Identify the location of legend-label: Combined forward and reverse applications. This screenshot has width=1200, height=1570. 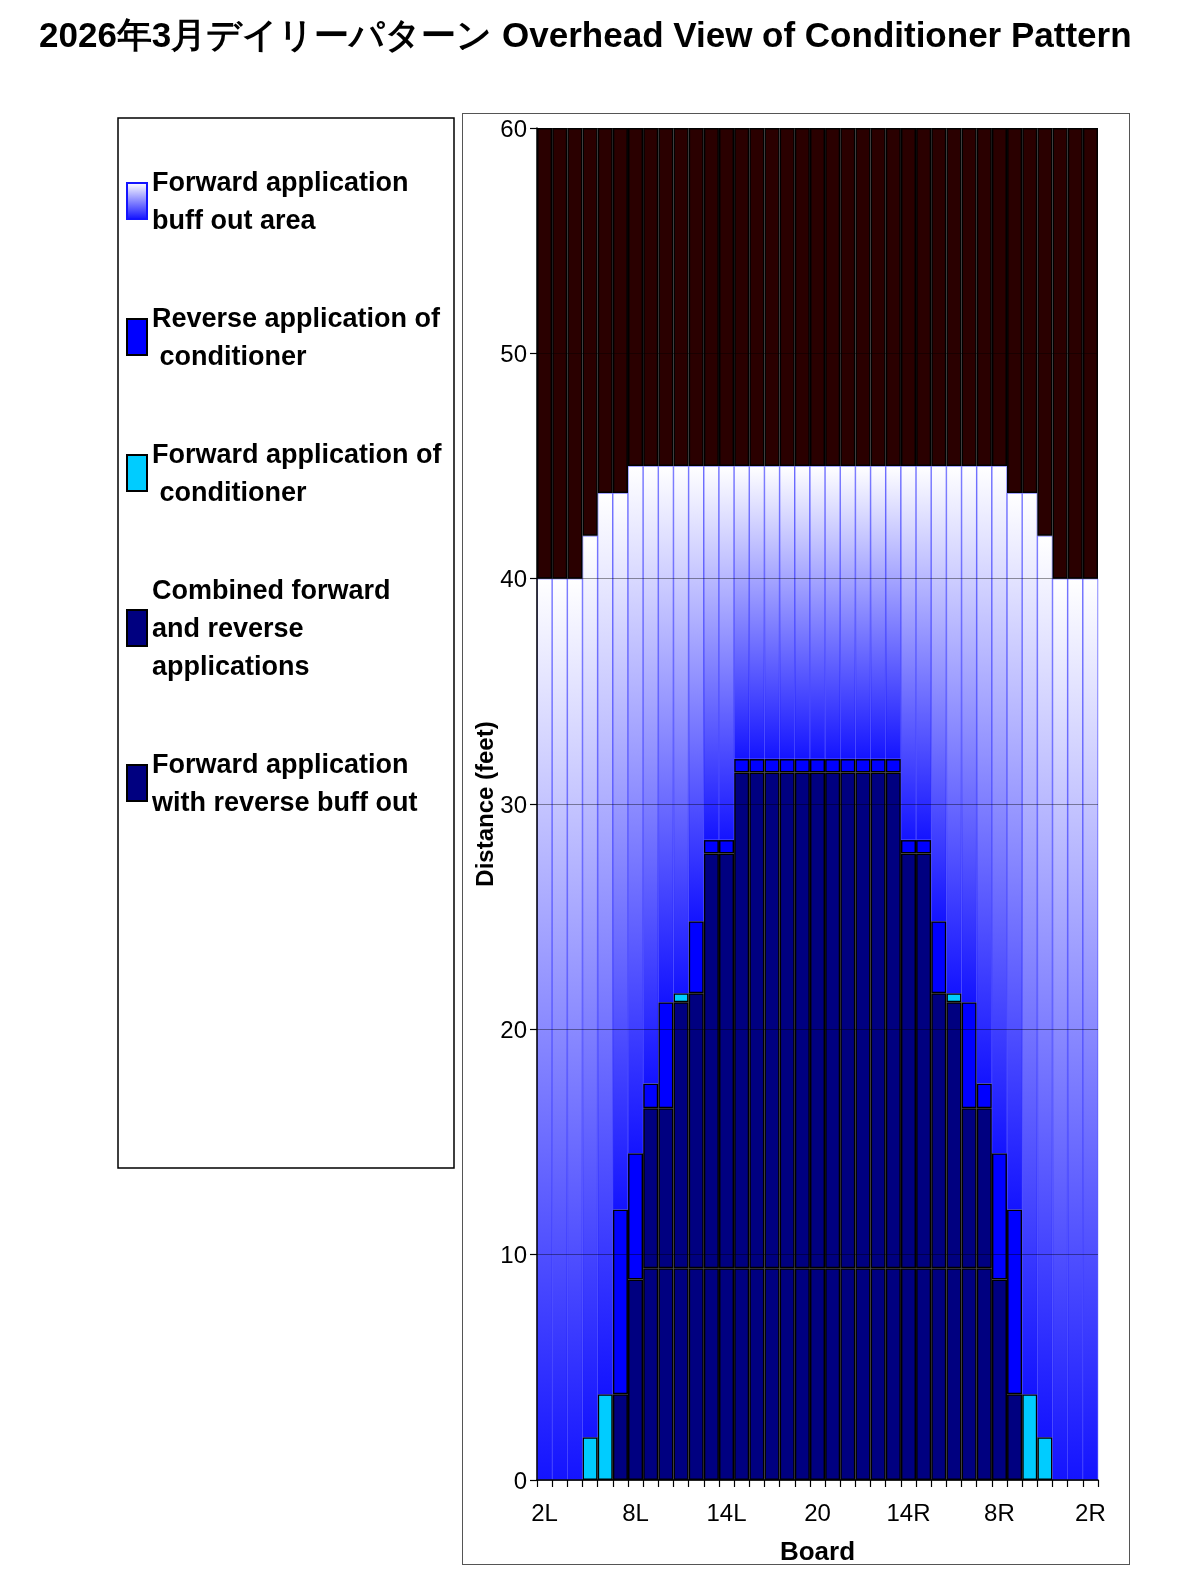
(275, 628).